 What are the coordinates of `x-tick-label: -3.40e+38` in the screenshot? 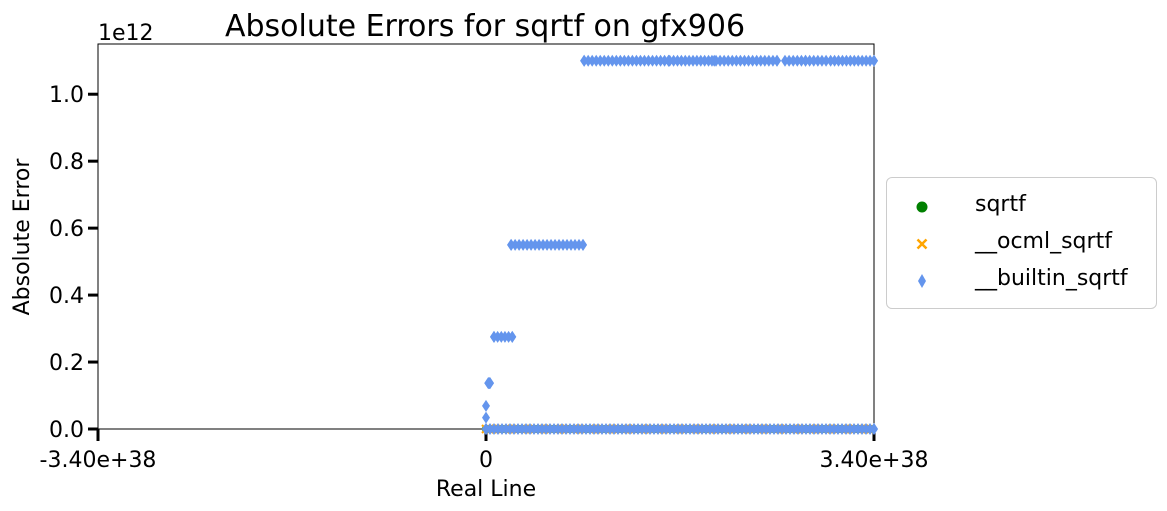 It's located at (98, 460).